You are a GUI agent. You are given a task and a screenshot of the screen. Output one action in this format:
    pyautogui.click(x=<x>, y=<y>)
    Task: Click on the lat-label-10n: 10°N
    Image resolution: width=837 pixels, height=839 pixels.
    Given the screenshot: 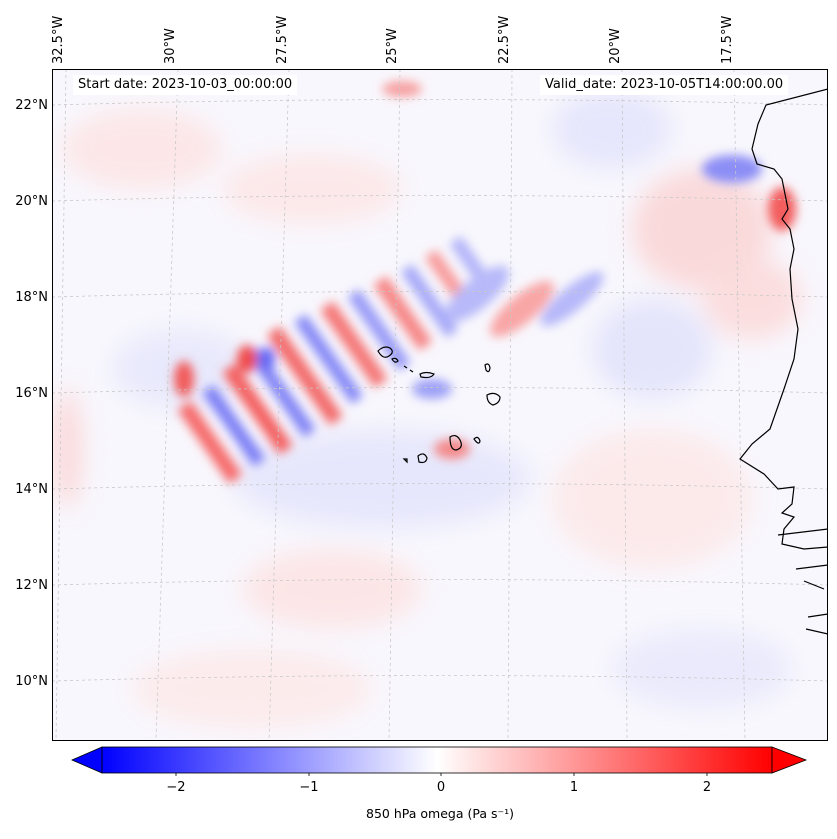 What is the action you would take?
    pyautogui.click(x=31, y=681)
    